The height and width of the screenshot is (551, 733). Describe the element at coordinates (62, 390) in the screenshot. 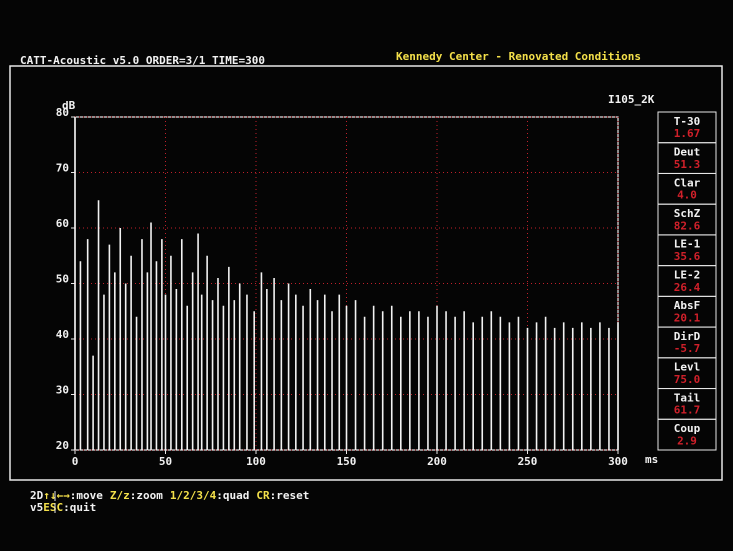

I see `y-tick-label: 30` at that location.